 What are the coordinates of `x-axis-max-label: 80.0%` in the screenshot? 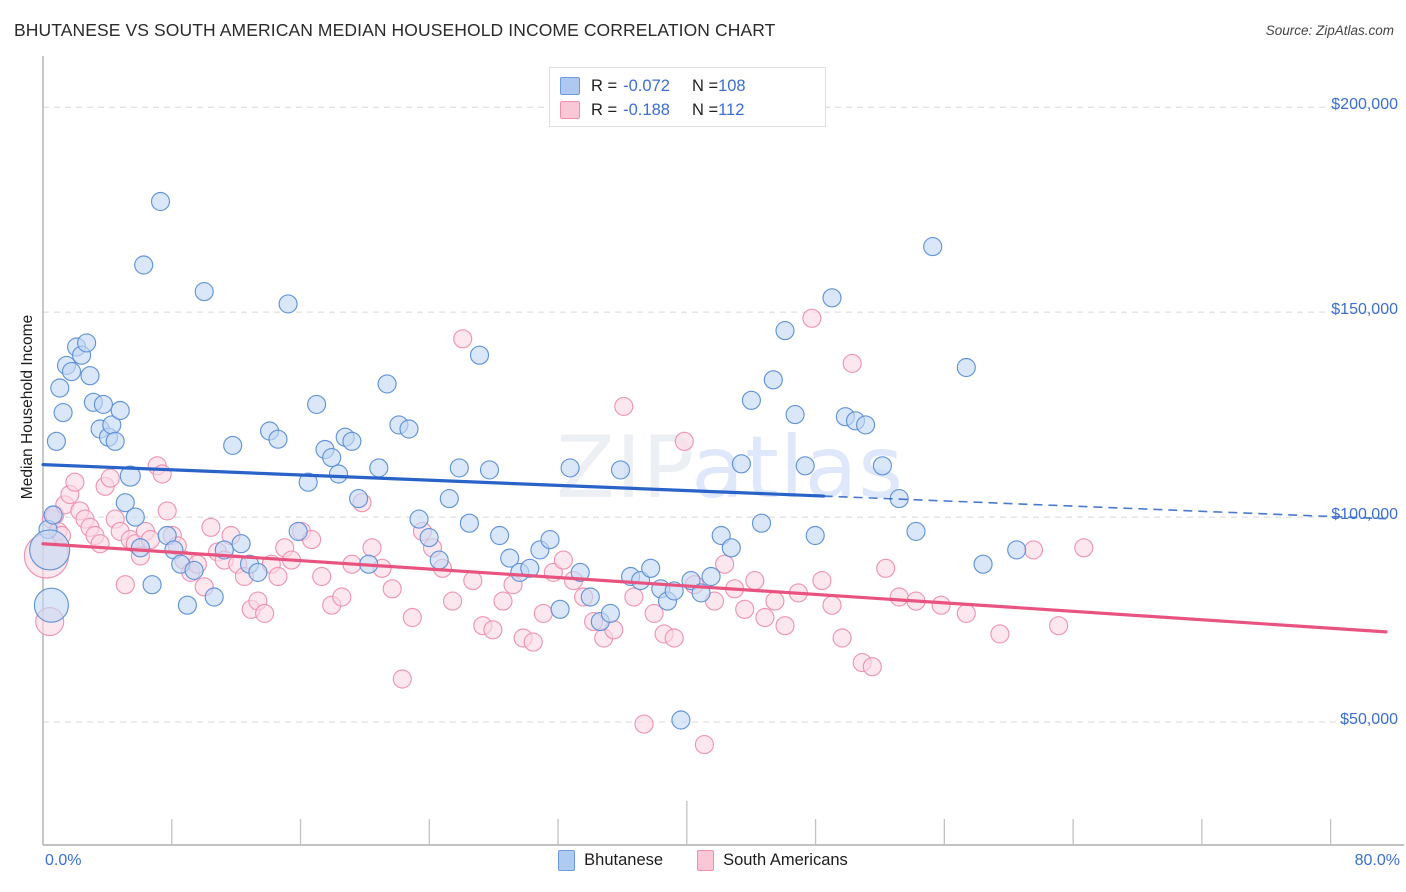 It's located at (1377, 860).